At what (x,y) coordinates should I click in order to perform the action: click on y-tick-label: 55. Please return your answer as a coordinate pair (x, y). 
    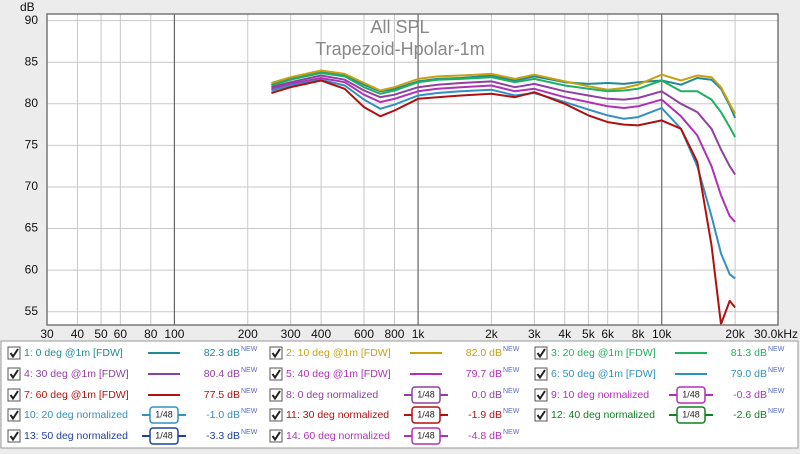
    Looking at the image, I should click on (32, 311).